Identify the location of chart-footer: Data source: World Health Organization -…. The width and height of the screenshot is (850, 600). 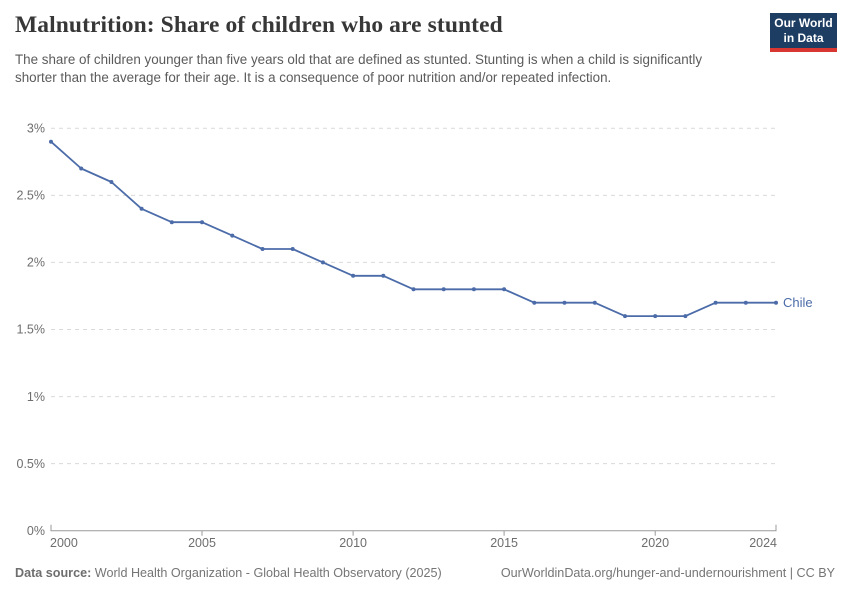
(425, 573).